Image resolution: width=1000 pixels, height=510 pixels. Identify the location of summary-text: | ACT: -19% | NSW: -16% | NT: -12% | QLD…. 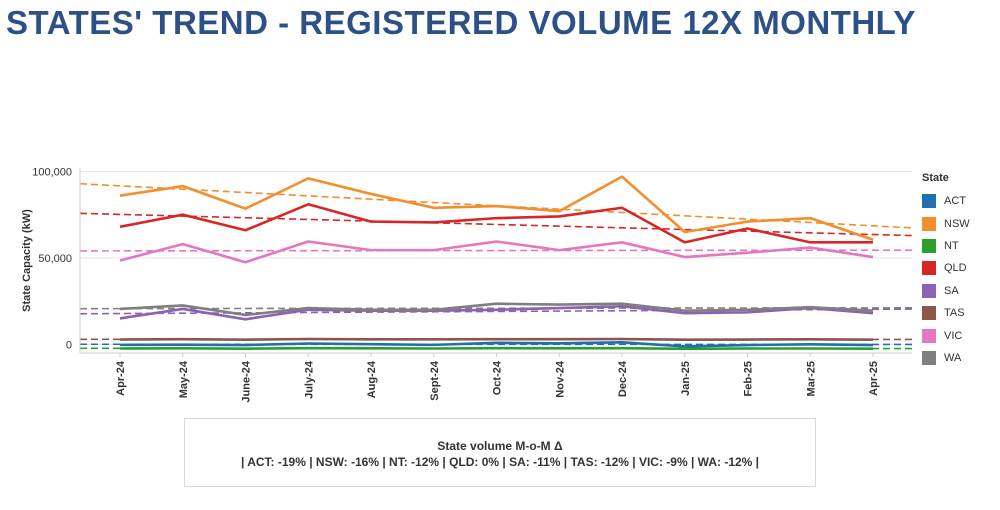
(500, 462).